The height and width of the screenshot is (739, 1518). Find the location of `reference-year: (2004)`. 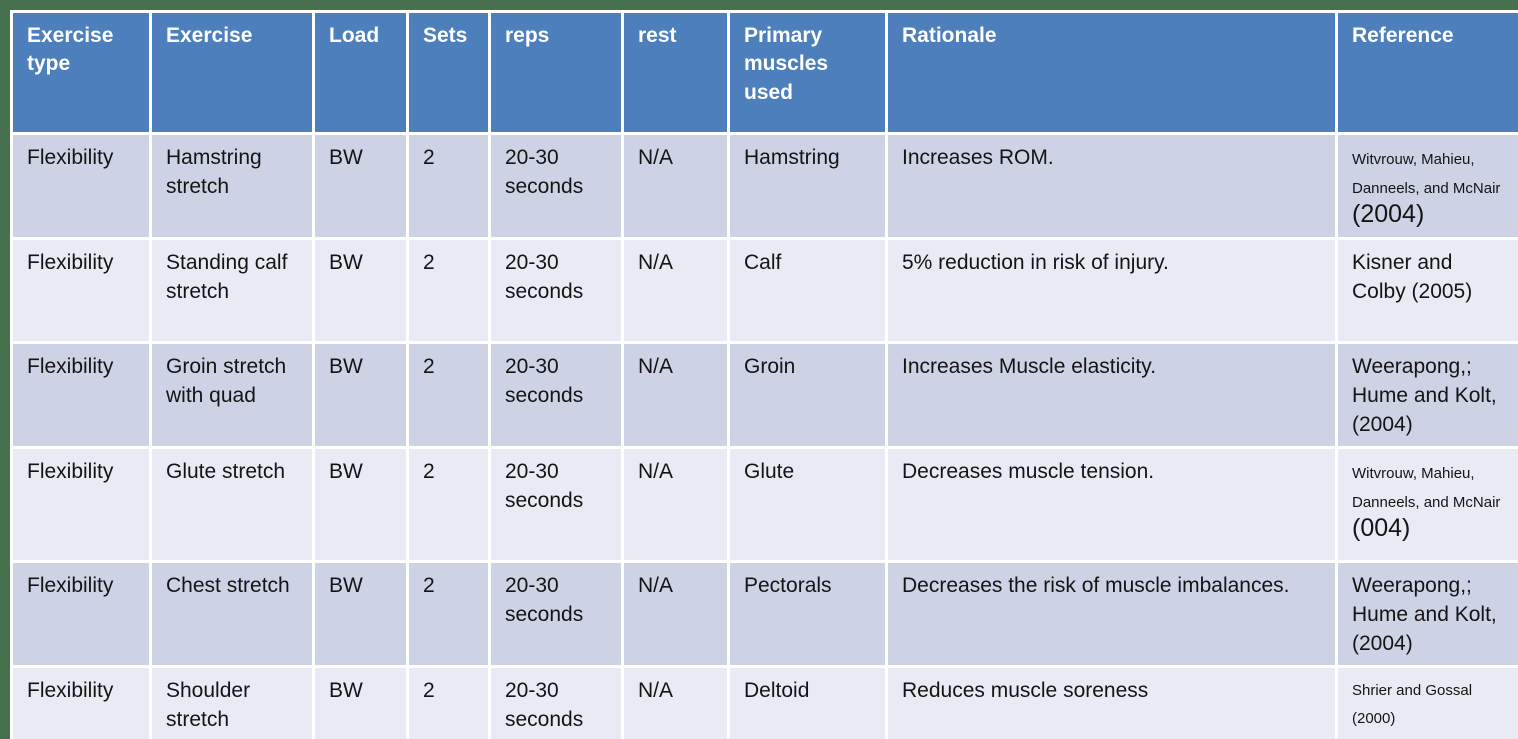

reference-year: (2004) is located at coordinates (1388, 213).